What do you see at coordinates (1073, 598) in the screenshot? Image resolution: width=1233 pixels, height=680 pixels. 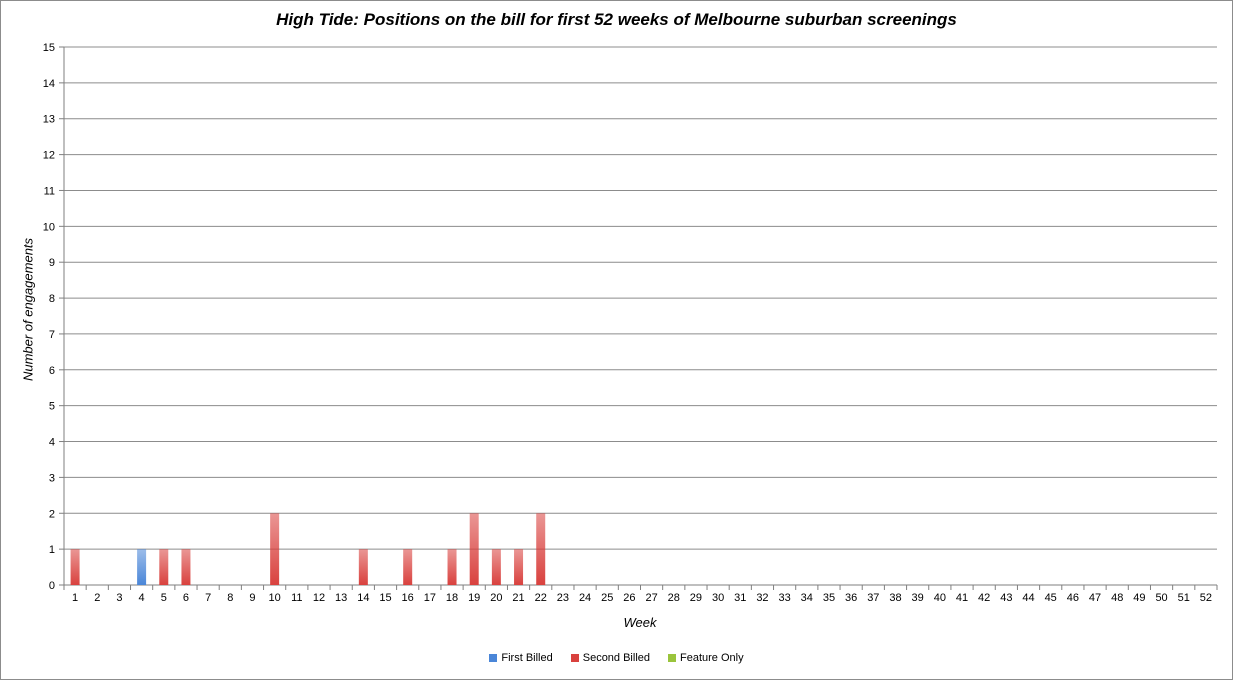 I see `x-tick-label-46: 46` at bounding box center [1073, 598].